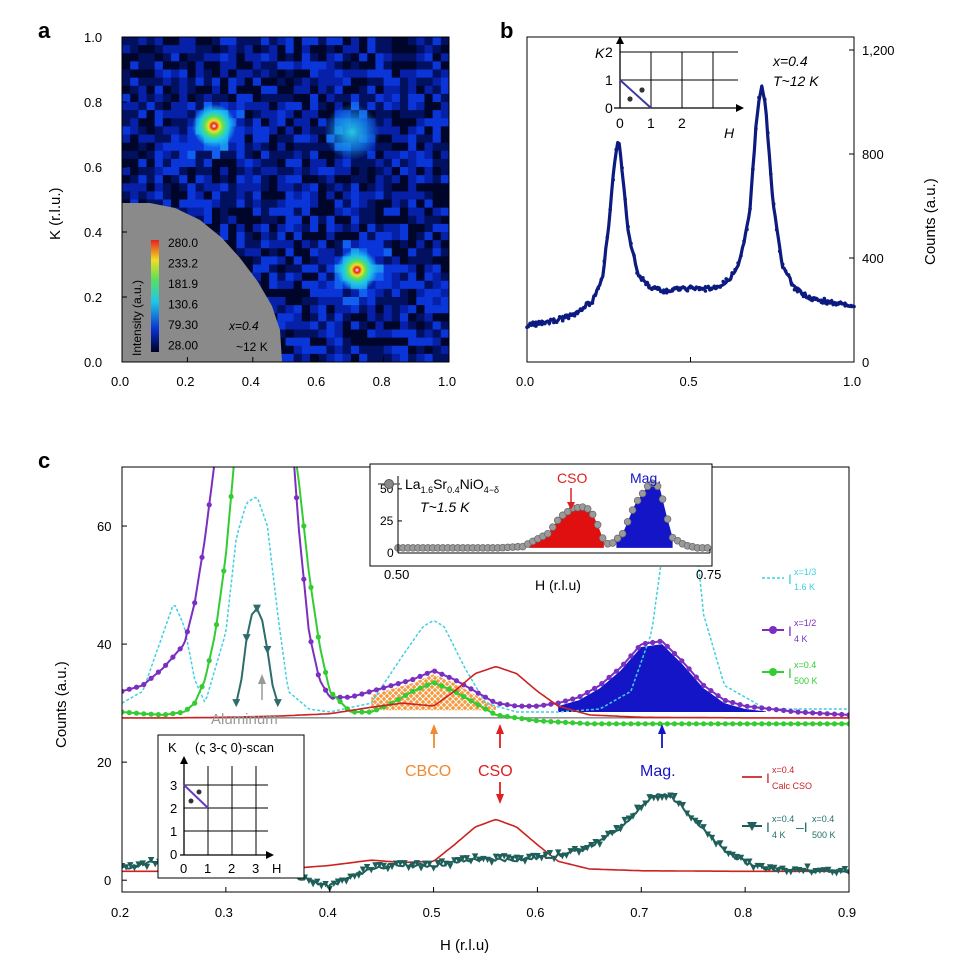 The image size is (957, 961). I want to click on inset-top-legend-marker, so click(389, 484).